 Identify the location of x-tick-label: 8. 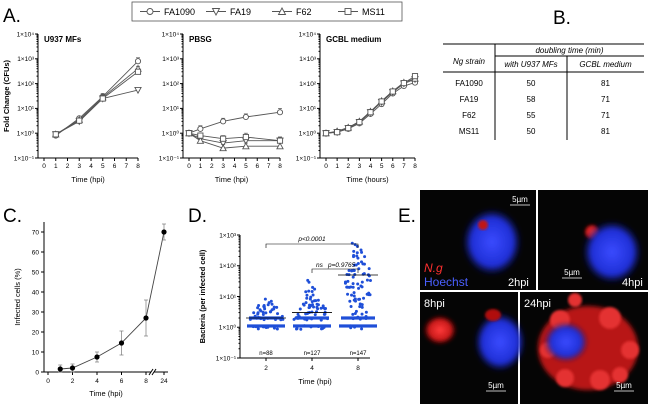
(415, 166).